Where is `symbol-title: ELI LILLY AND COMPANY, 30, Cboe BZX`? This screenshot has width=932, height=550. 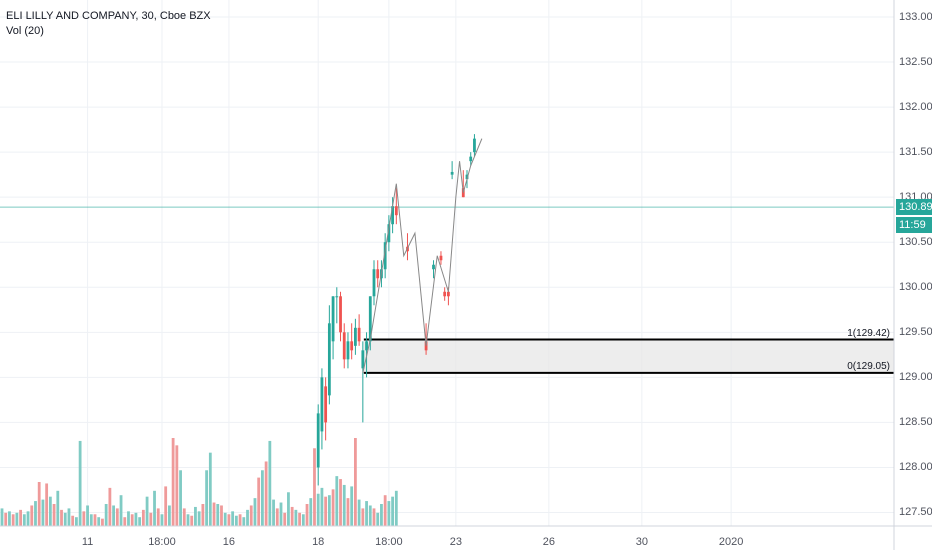
symbol-title: ELI LILLY AND COMPANY, 30, Cboe BZX is located at coordinates (108, 16).